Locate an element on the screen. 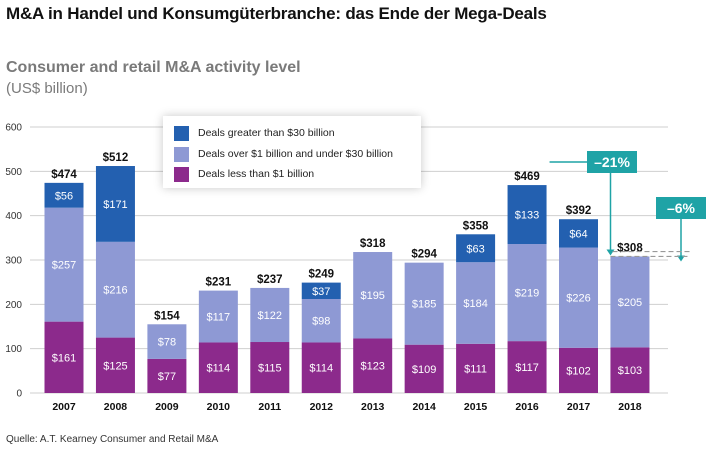 This screenshot has height=451, width=710. y-tick-label: 0 is located at coordinates (19, 394).